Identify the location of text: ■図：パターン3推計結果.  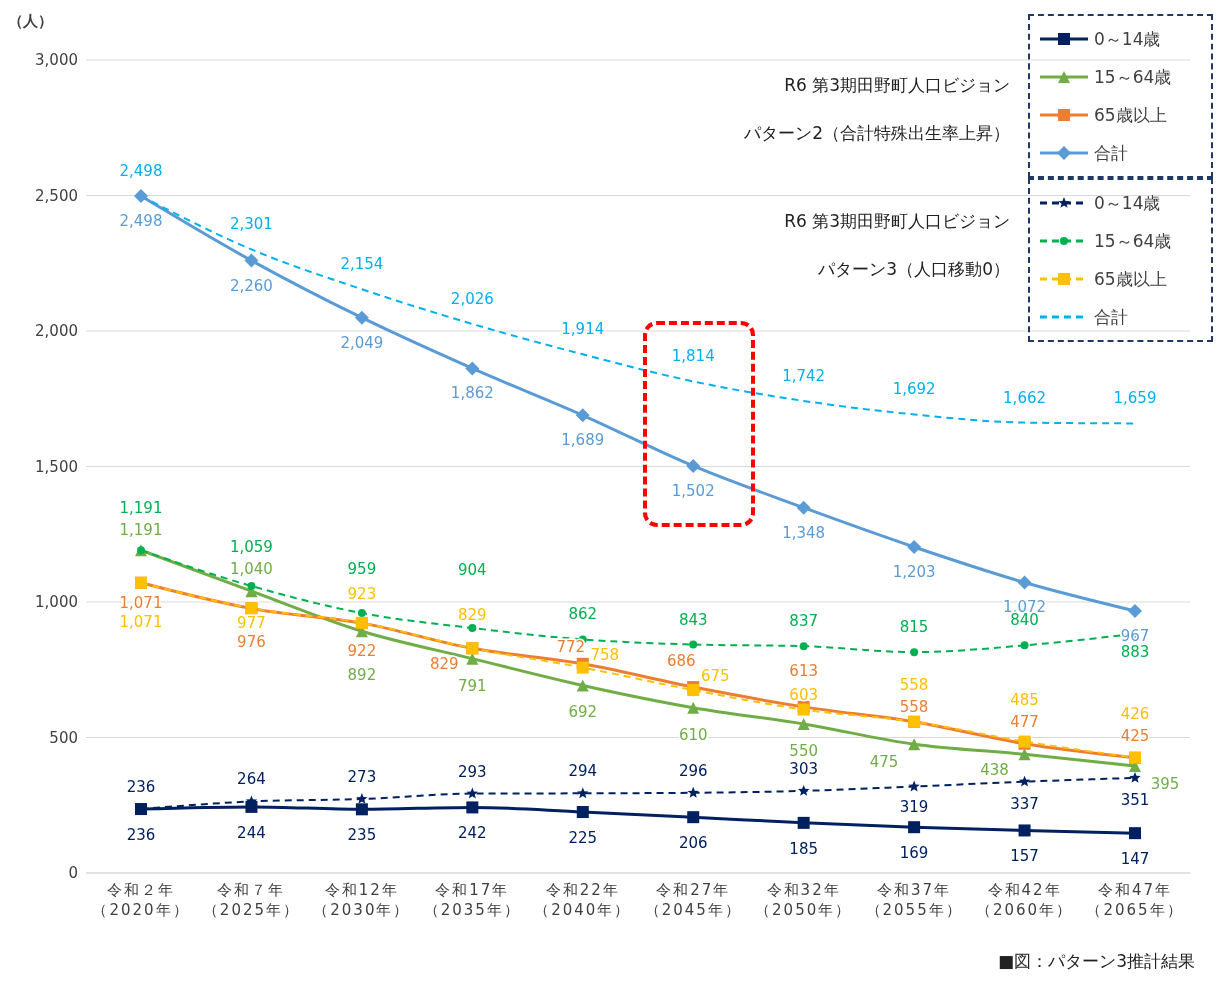
(1096, 961).